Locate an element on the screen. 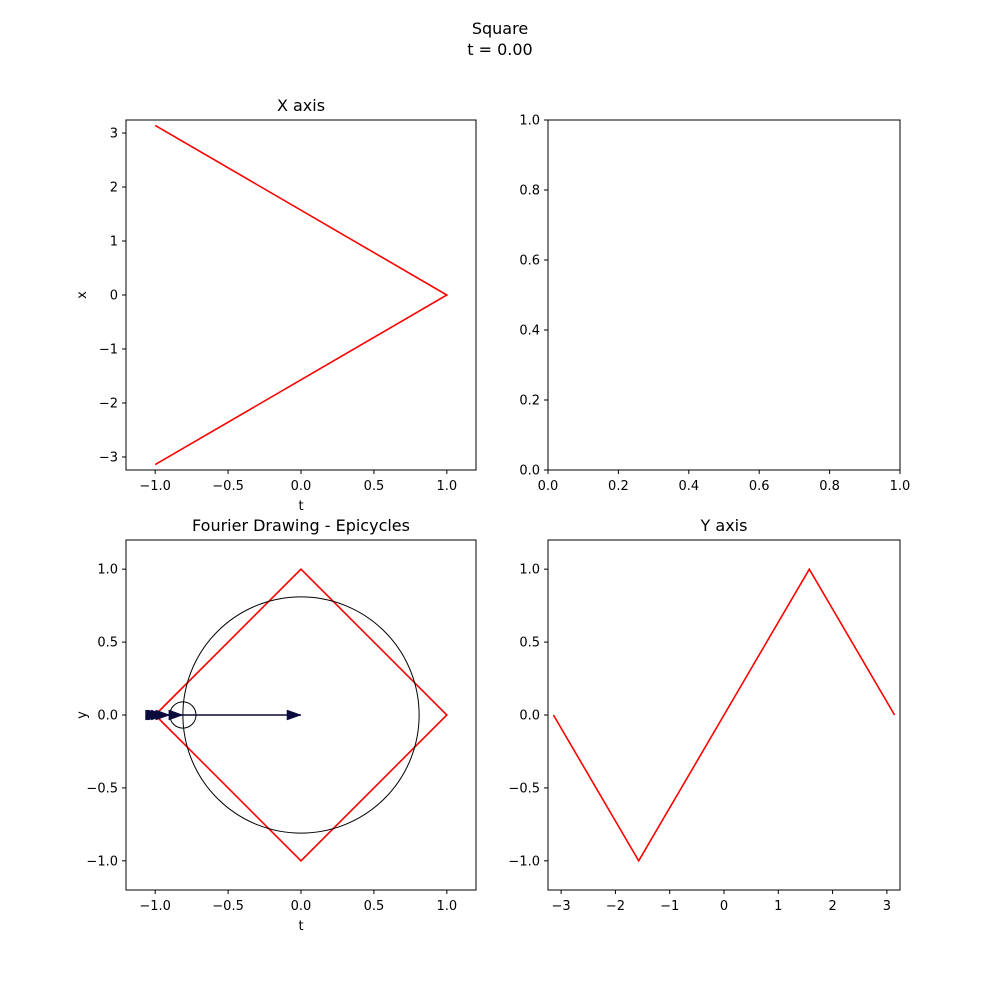 This screenshot has height=1000, width=1000. y-axis-label: x is located at coordinates (82, 295).